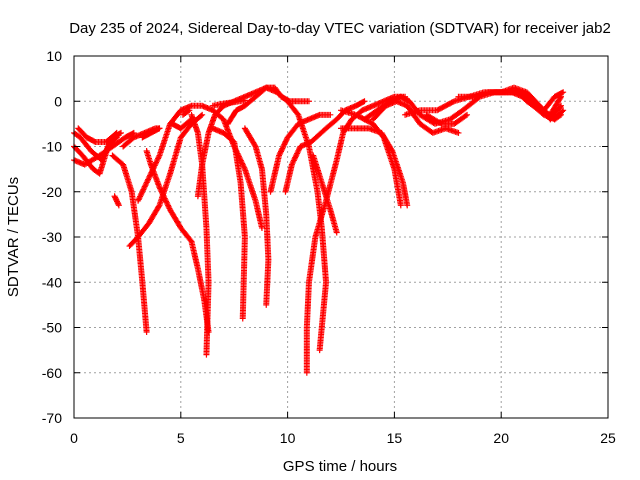 The image size is (640, 480). I want to click on y-tick-label: -30, so click(52, 237).